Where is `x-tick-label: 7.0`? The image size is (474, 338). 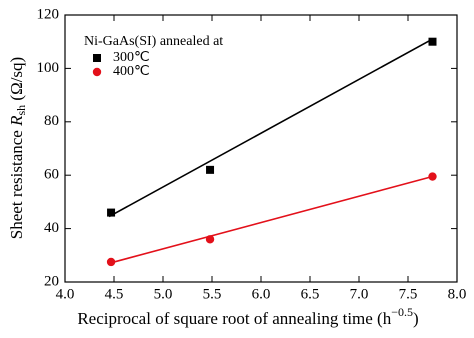
x-tick-label: 7.0 is located at coordinates (359, 294).